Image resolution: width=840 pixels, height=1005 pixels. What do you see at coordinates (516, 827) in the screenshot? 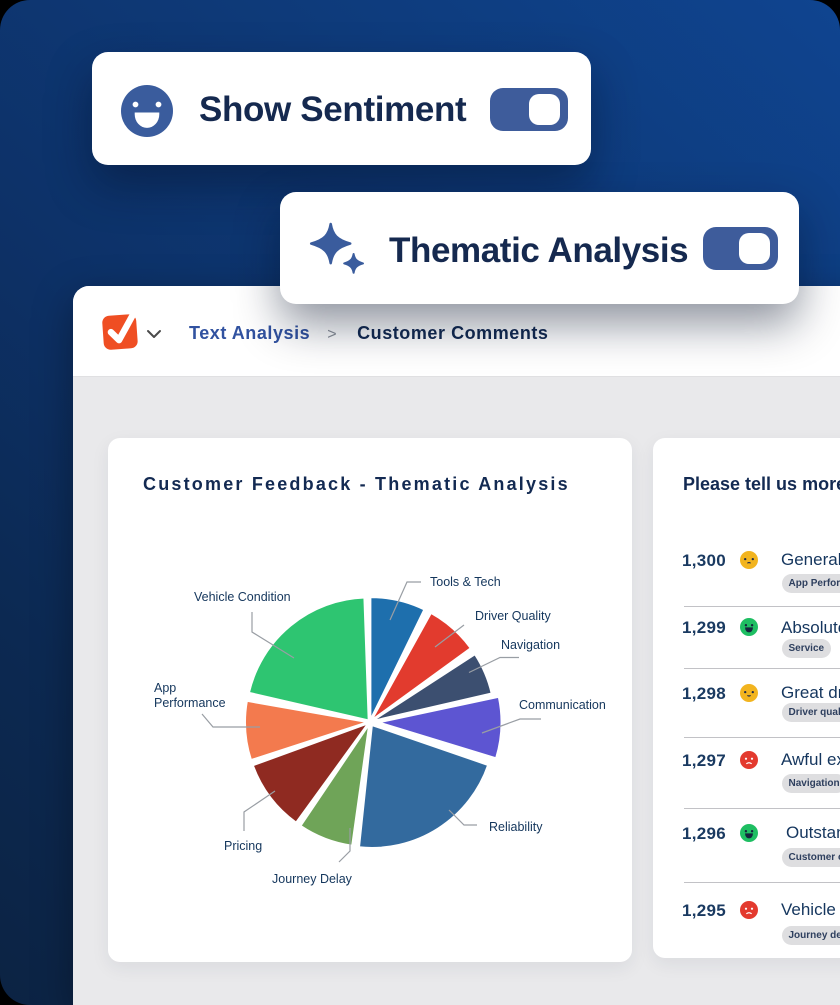
I see `svg-text: Reliability` at bounding box center [516, 827].